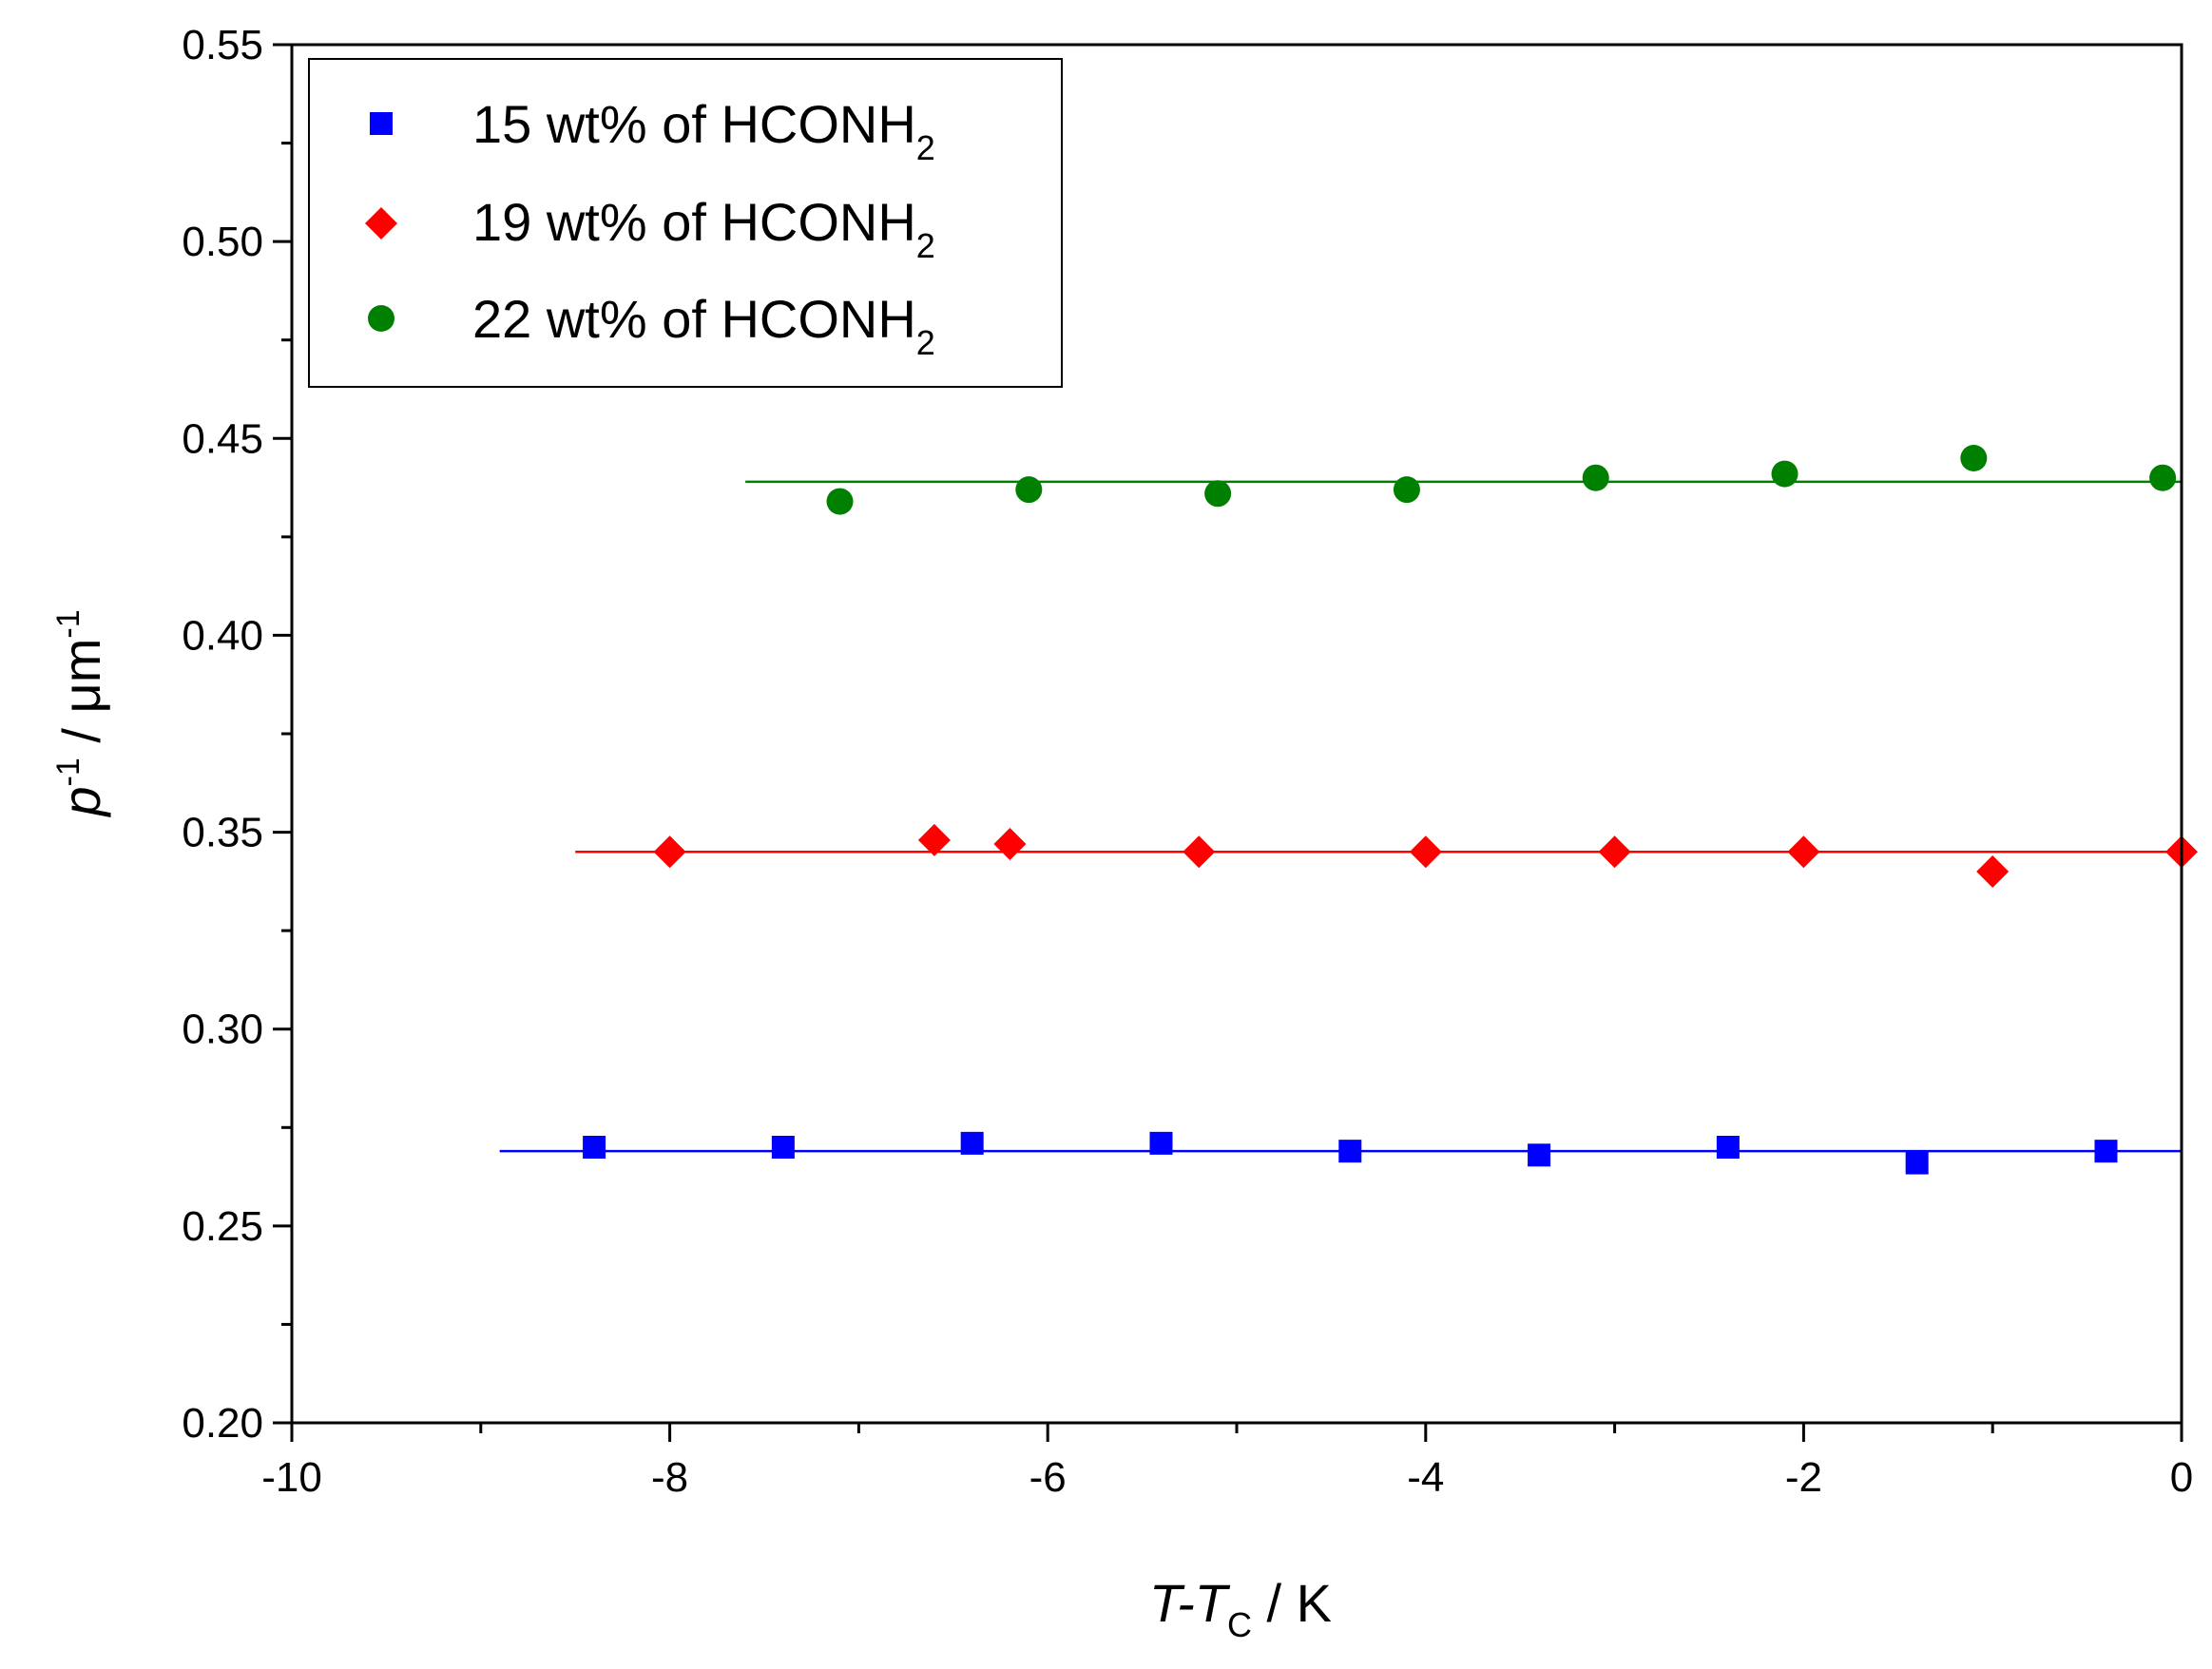  What do you see at coordinates (2181, 1477) in the screenshot?
I see `x-tick-label: 0` at bounding box center [2181, 1477].